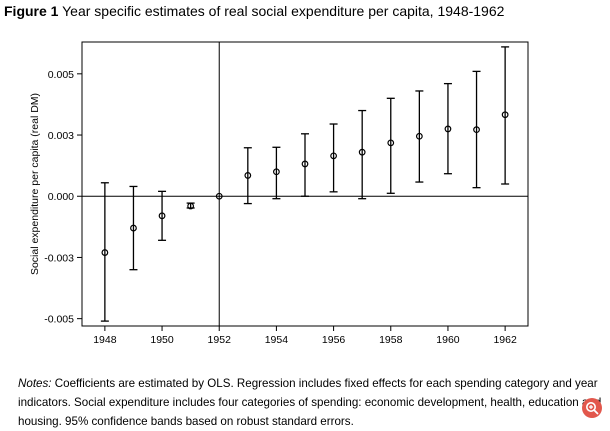  What do you see at coordinates (59, 258) in the screenshot?
I see `y-tick-label: -0.003` at bounding box center [59, 258].